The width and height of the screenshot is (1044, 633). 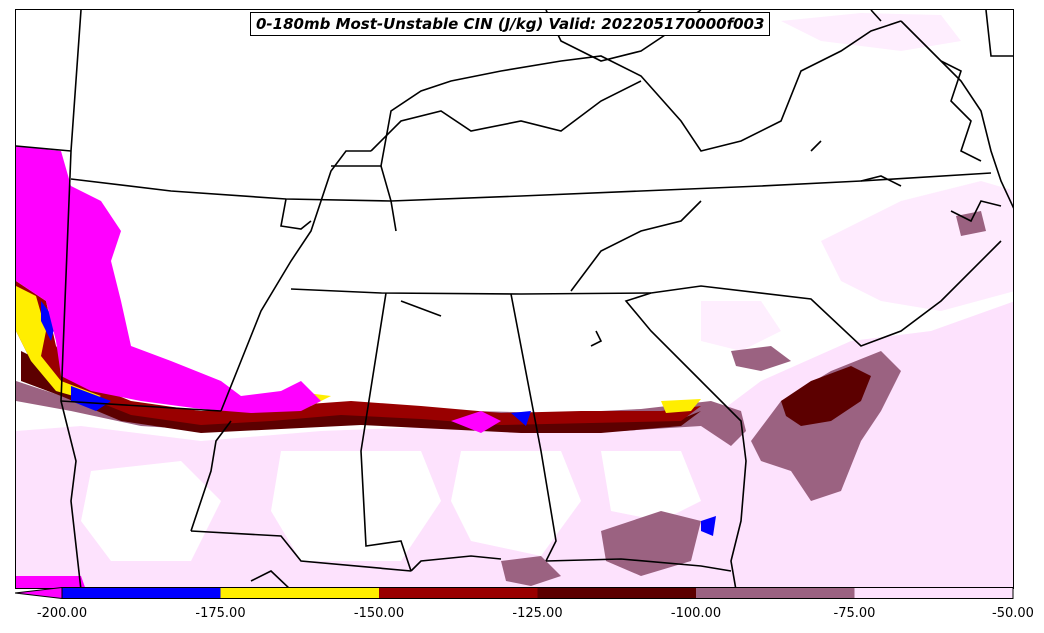 I want to click on cin-band-dark-maroon, so click(x=446, y=392).